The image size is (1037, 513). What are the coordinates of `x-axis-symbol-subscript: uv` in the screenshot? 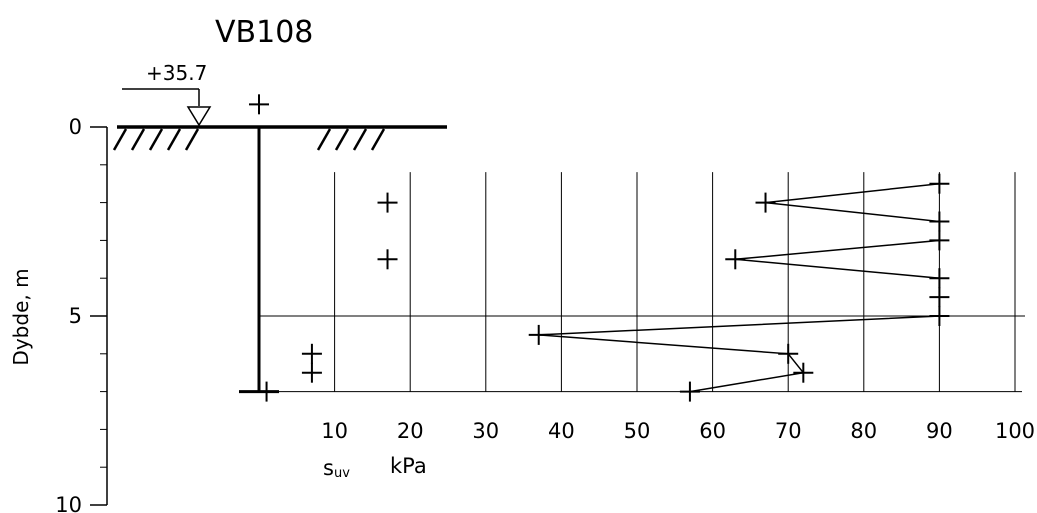 It's located at (342, 473).